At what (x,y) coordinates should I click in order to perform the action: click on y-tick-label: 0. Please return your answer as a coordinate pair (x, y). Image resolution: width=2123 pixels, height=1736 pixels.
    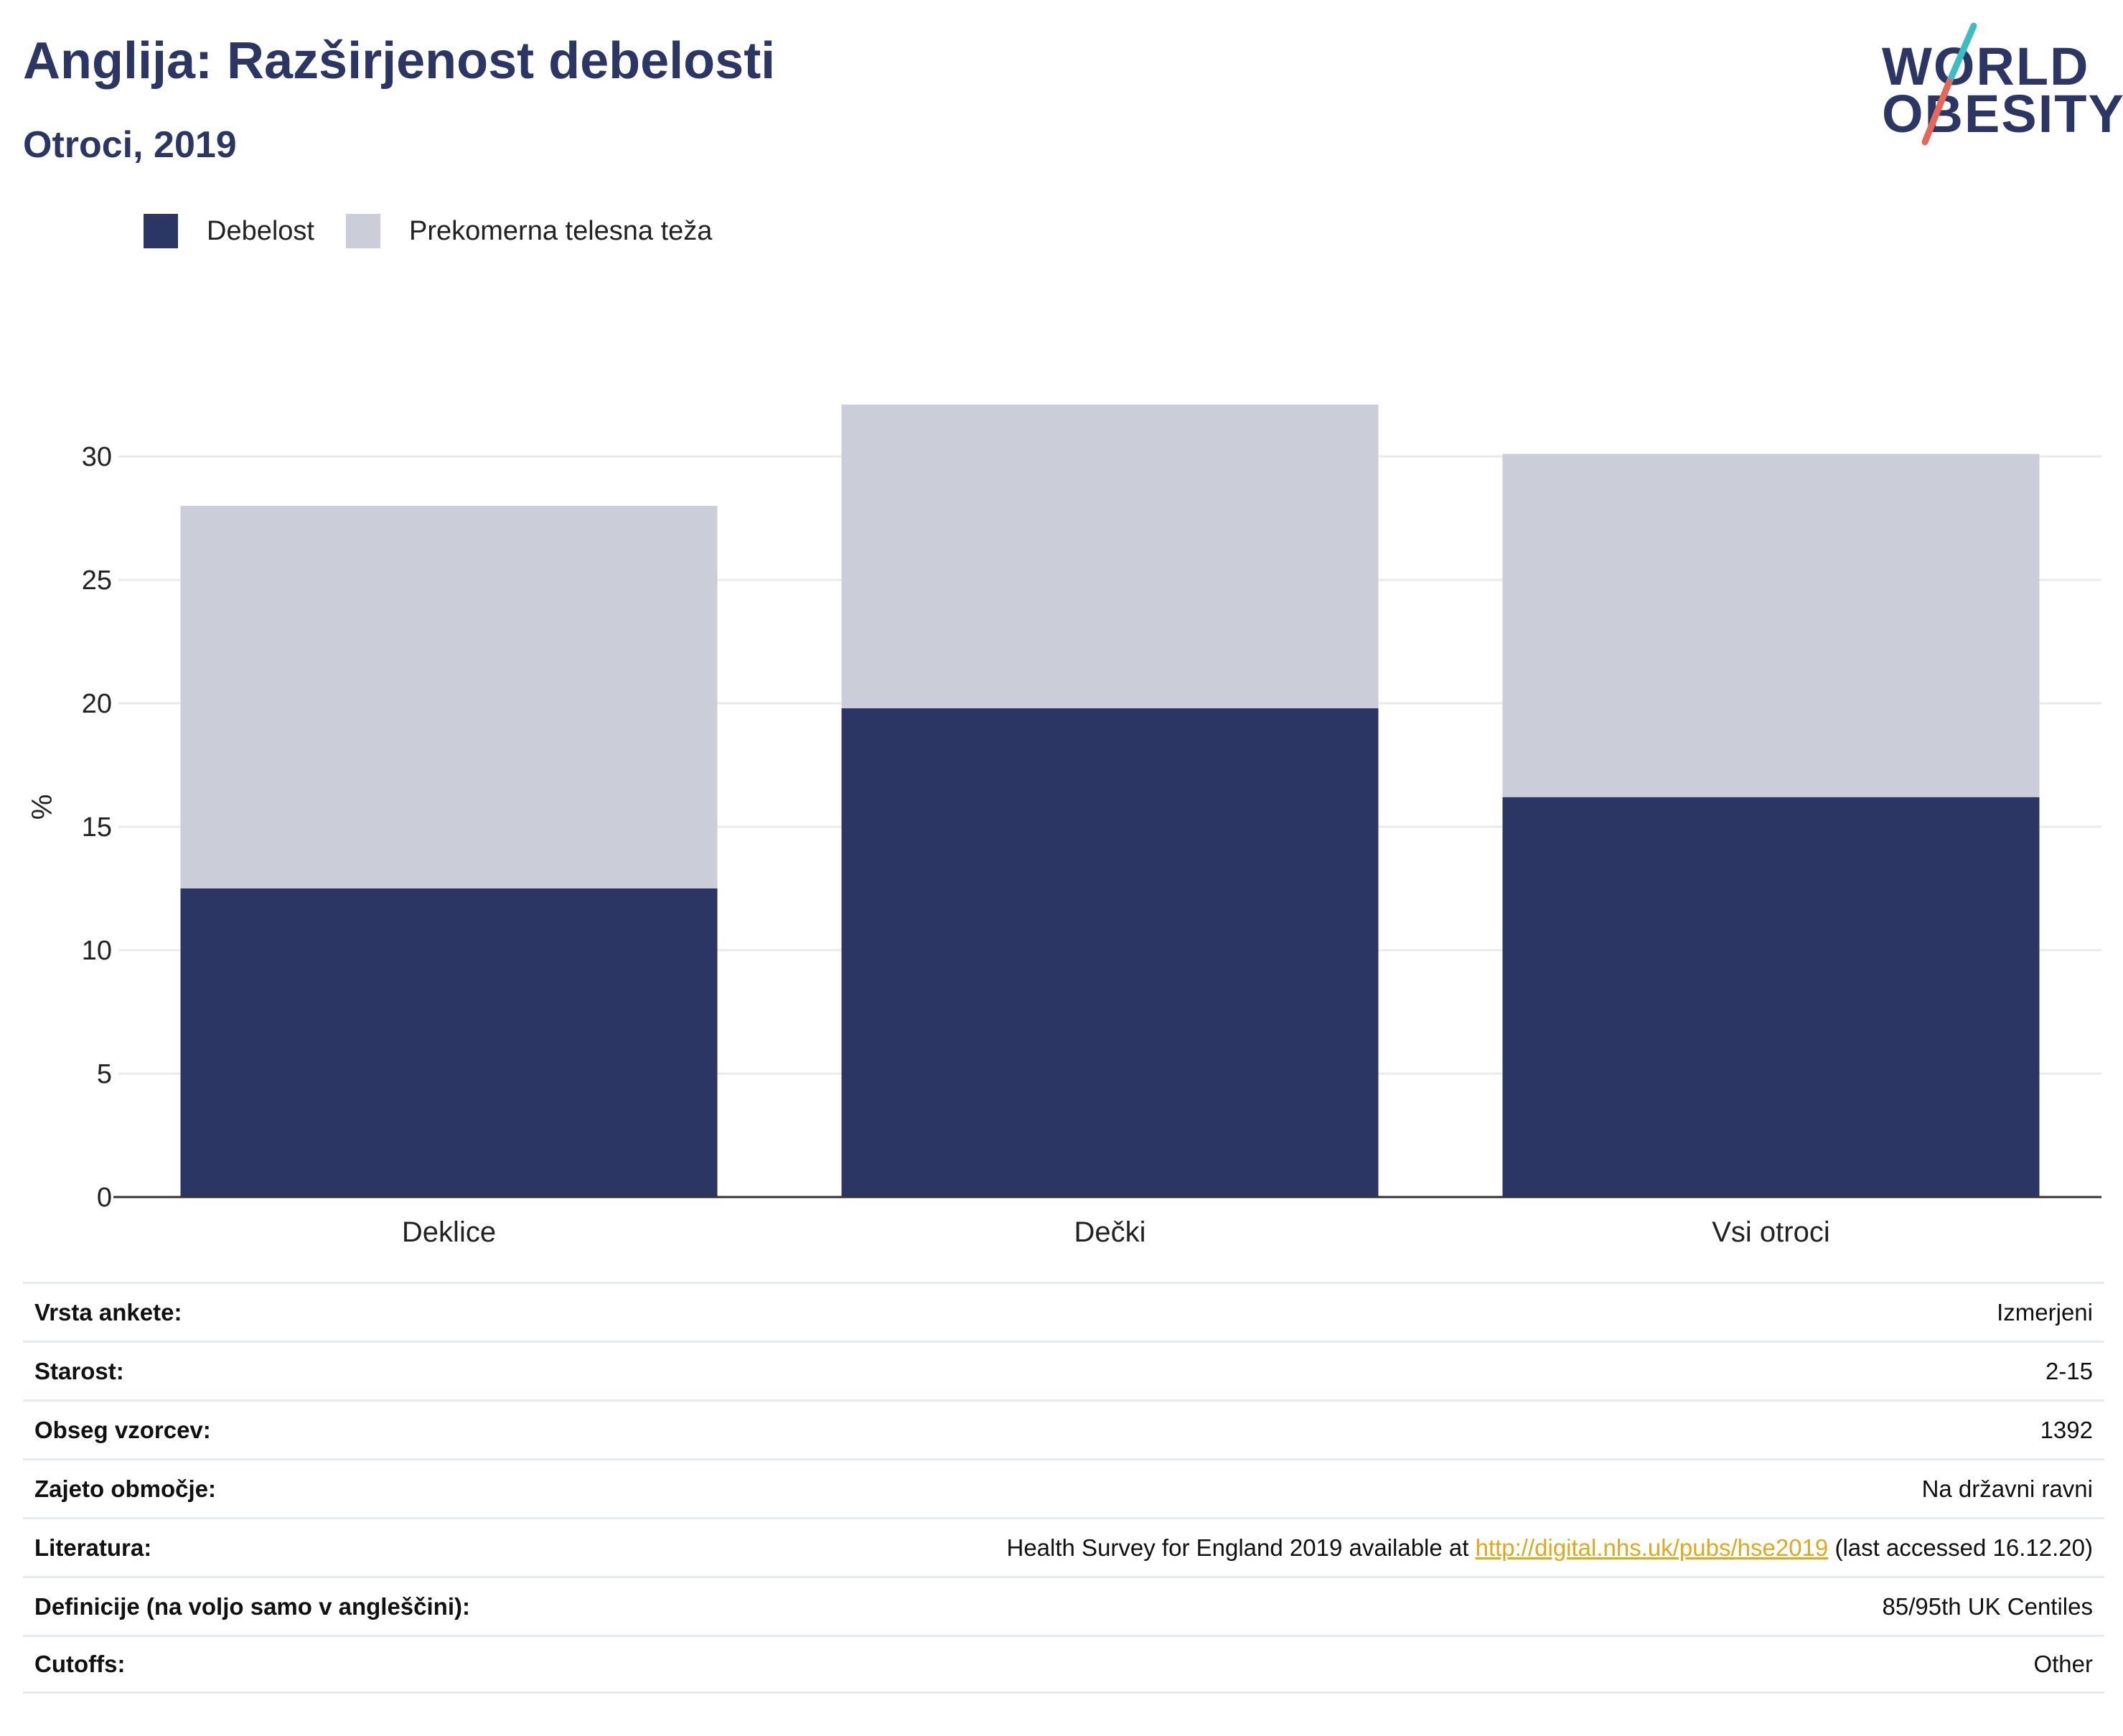
    Looking at the image, I should click on (104, 1198).